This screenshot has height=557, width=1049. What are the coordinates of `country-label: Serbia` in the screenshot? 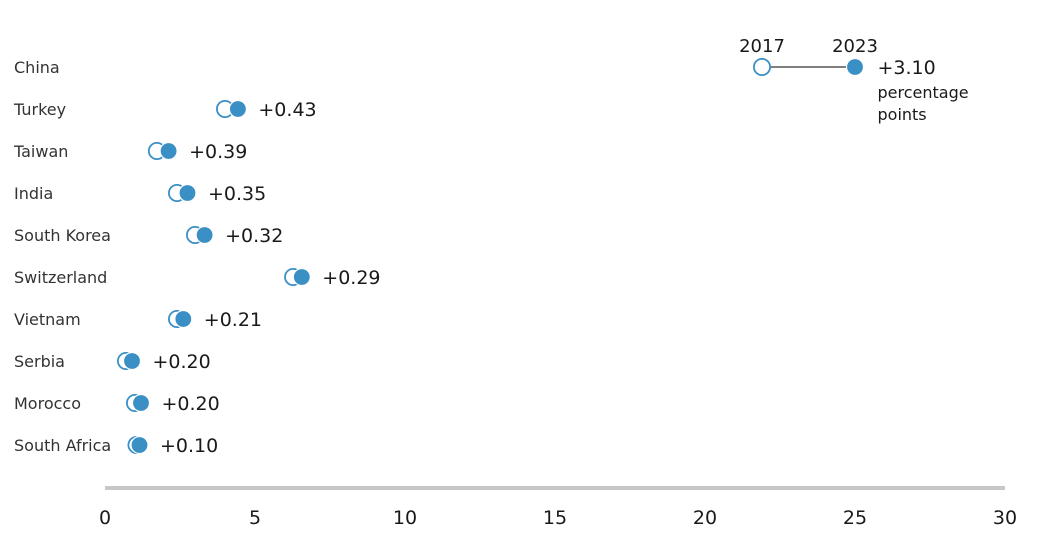 It's located at (39, 361).